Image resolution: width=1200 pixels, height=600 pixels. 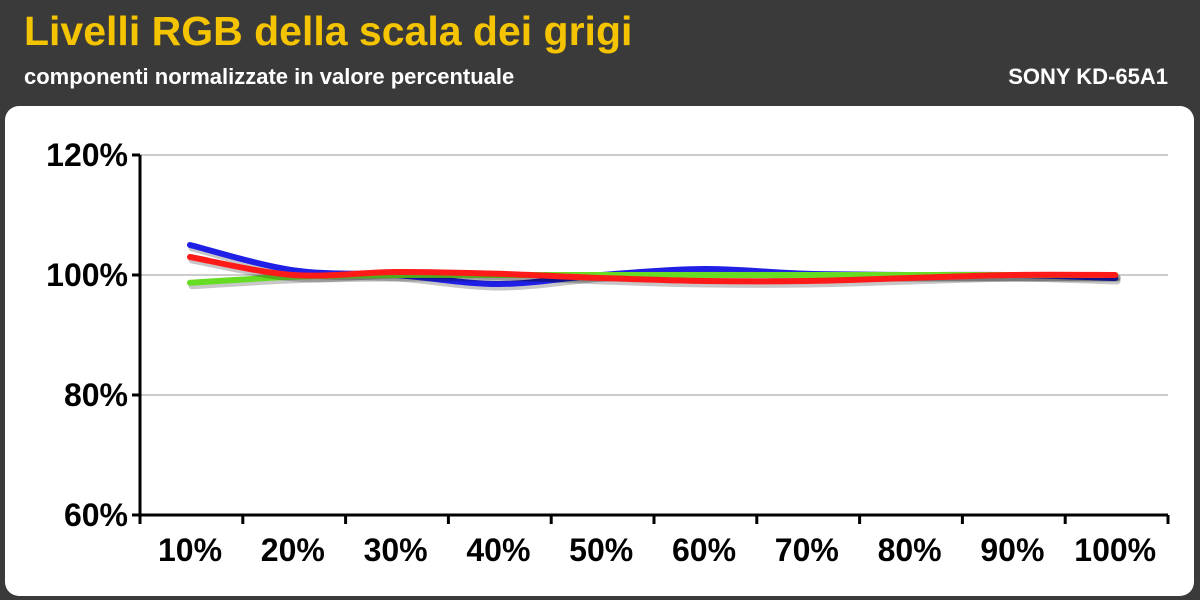 I want to click on x-tick-label: 60%, so click(x=704, y=550).